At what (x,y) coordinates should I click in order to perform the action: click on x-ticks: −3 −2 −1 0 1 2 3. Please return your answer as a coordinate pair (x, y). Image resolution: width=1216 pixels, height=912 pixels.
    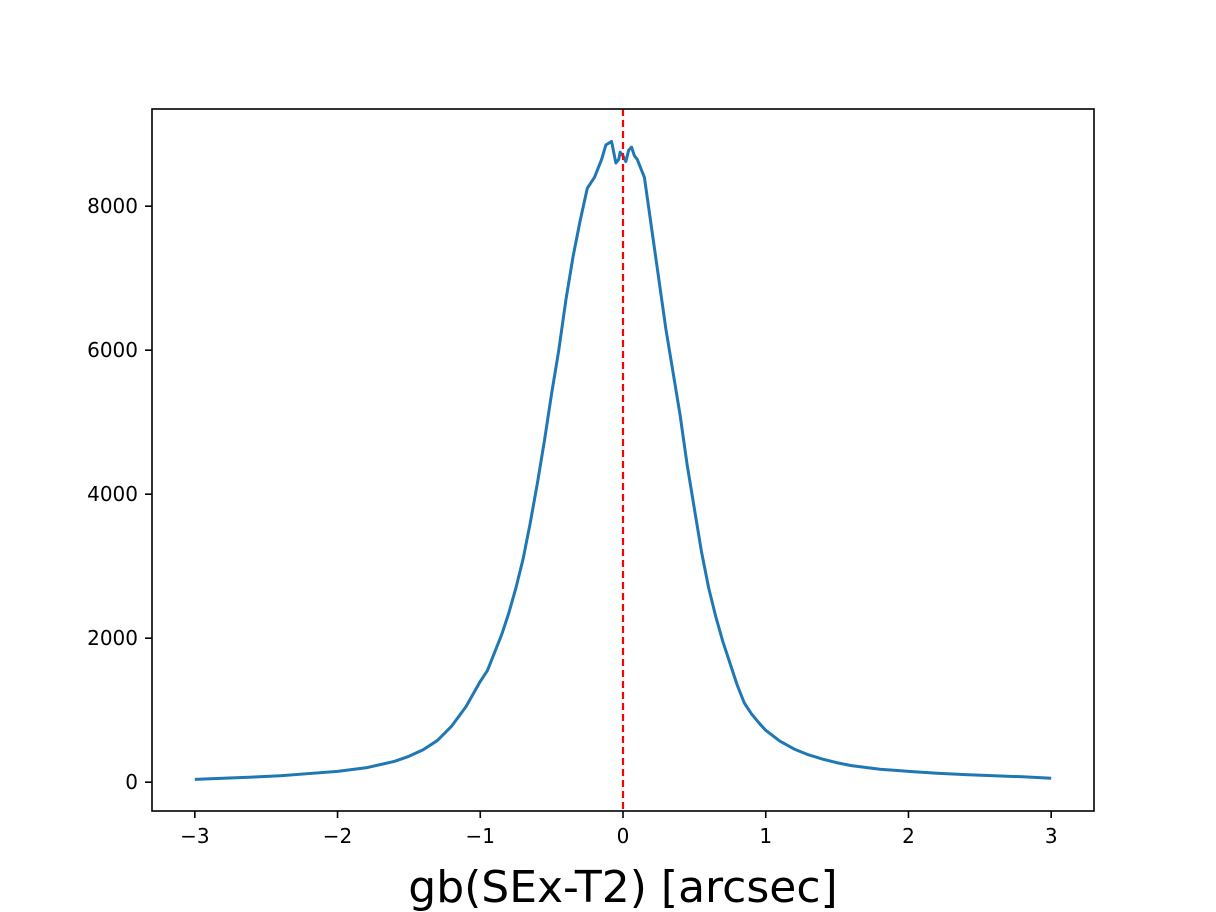
    Looking at the image, I should click on (619, 829).